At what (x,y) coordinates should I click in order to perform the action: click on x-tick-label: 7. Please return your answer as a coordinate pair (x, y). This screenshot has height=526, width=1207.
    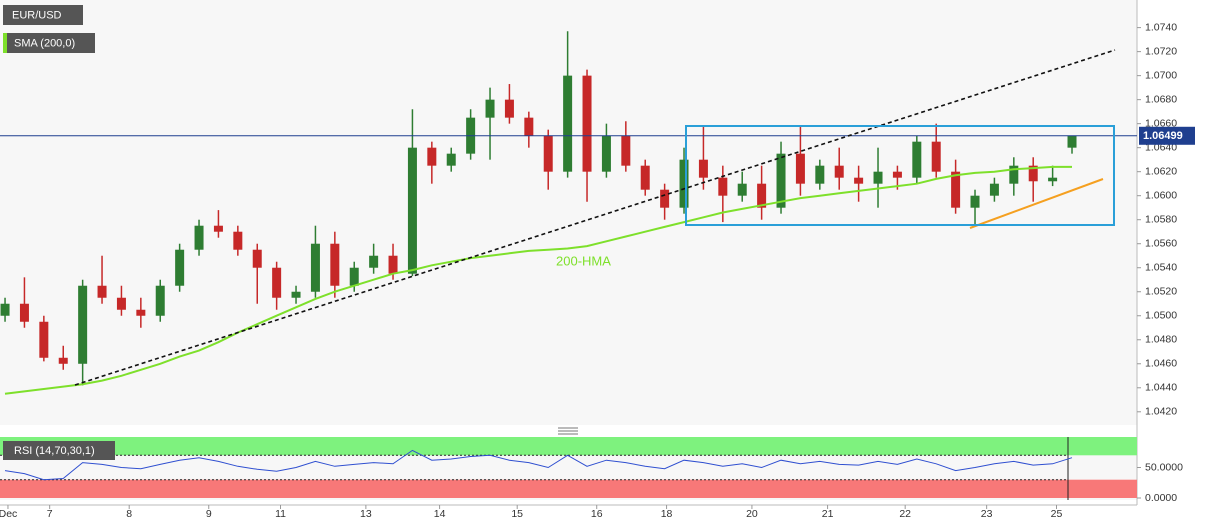
    Looking at the image, I should click on (50, 514).